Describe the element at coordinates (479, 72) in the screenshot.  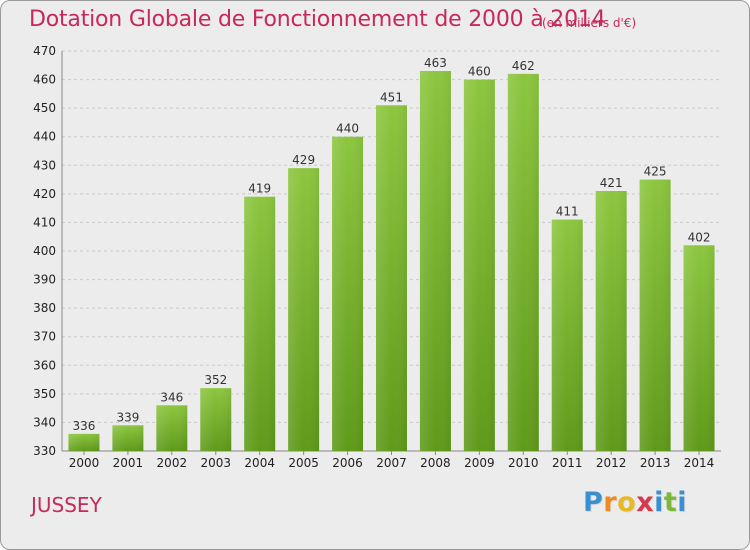
I see `data-label: 460` at that location.